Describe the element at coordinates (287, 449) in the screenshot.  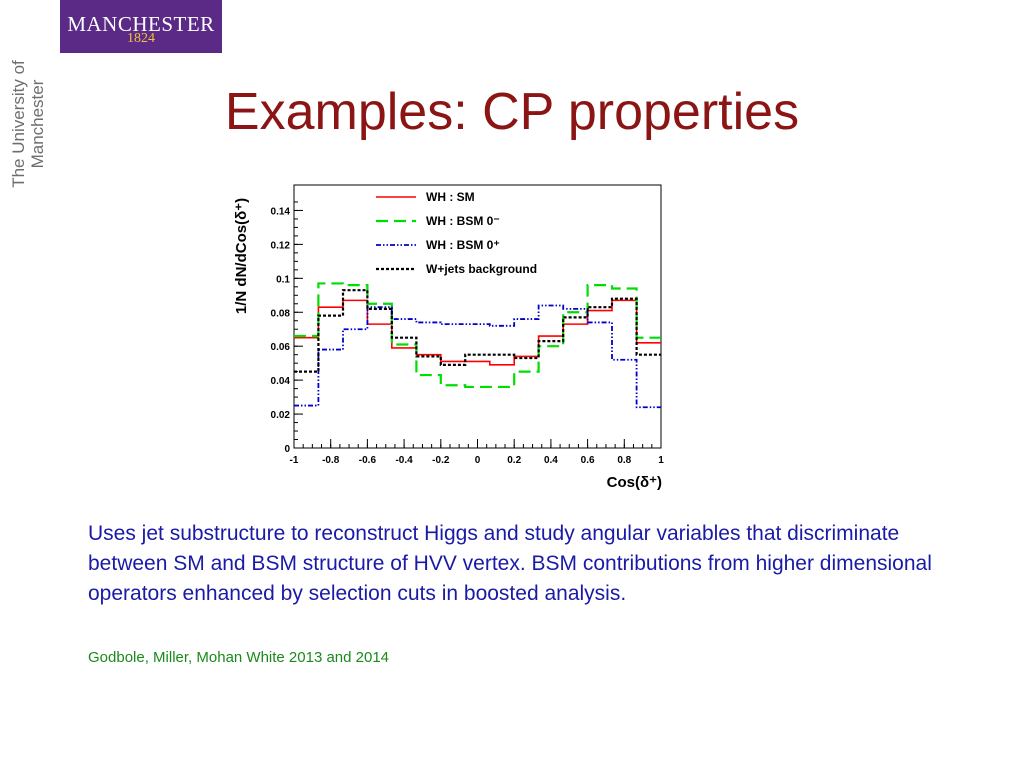
I see `y-tick-label: 0` at that location.